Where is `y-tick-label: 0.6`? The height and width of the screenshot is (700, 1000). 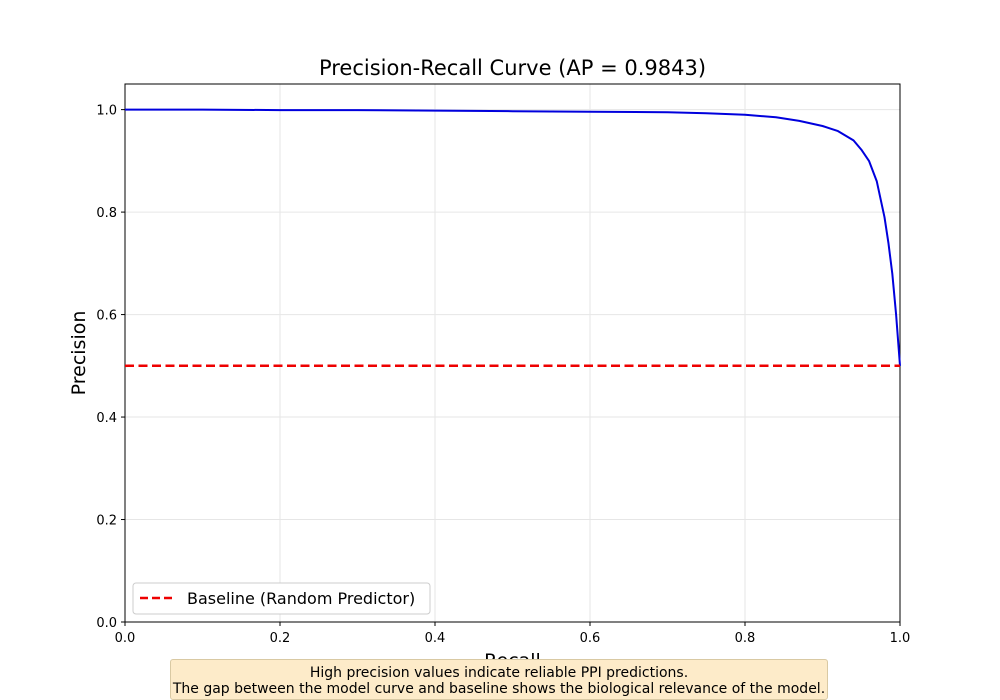 y-tick-label: 0.6 is located at coordinates (106, 316).